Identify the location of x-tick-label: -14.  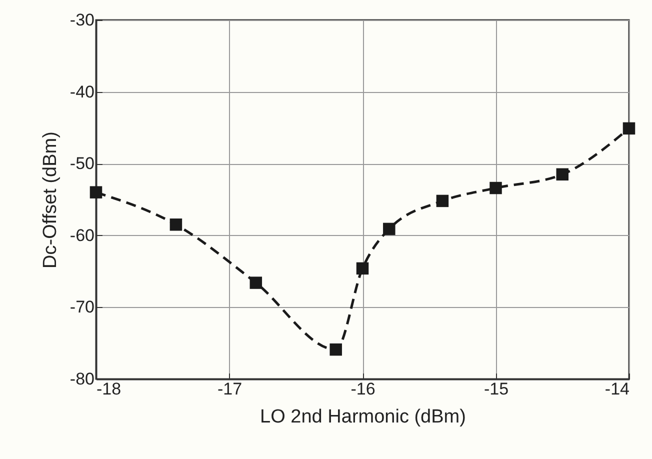
(617, 389).